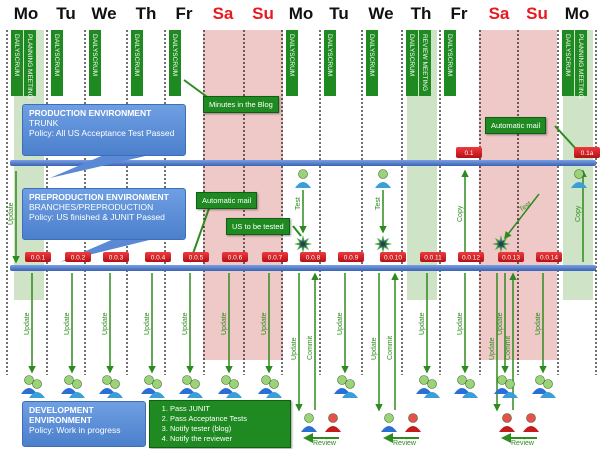  I want to click on checklist-item: Notify tester (blog), so click(227, 429).